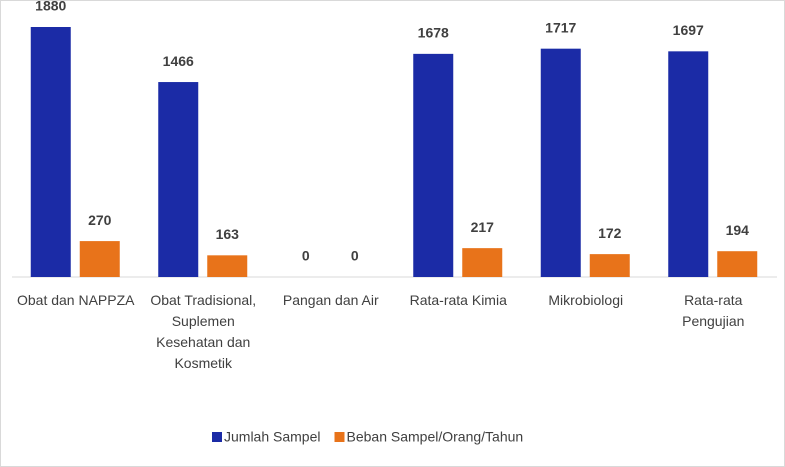 The height and width of the screenshot is (467, 785). Describe the element at coordinates (560, 27) in the screenshot. I see `value-label: 1717` at that location.